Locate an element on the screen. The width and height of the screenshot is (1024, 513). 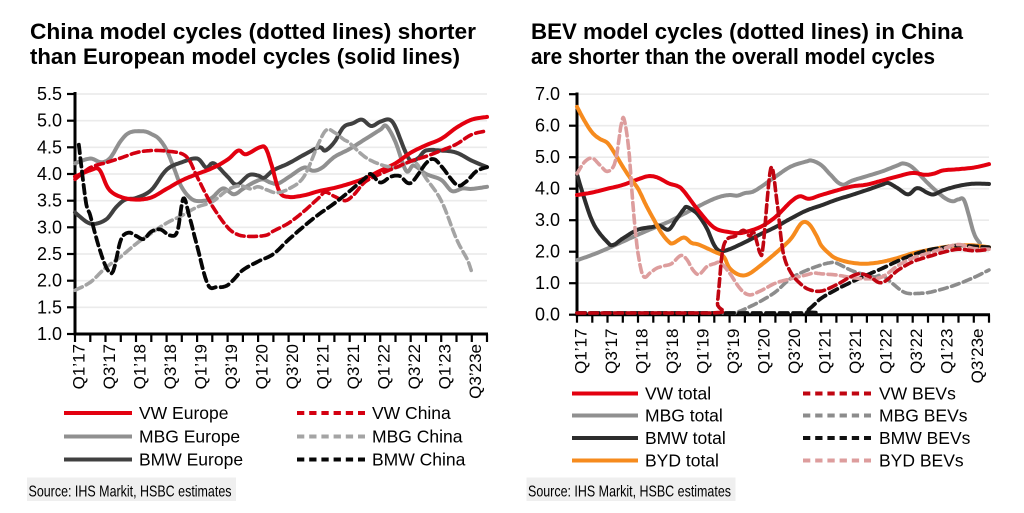
svg-text: VW BEVs is located at coordinates (917, 394).